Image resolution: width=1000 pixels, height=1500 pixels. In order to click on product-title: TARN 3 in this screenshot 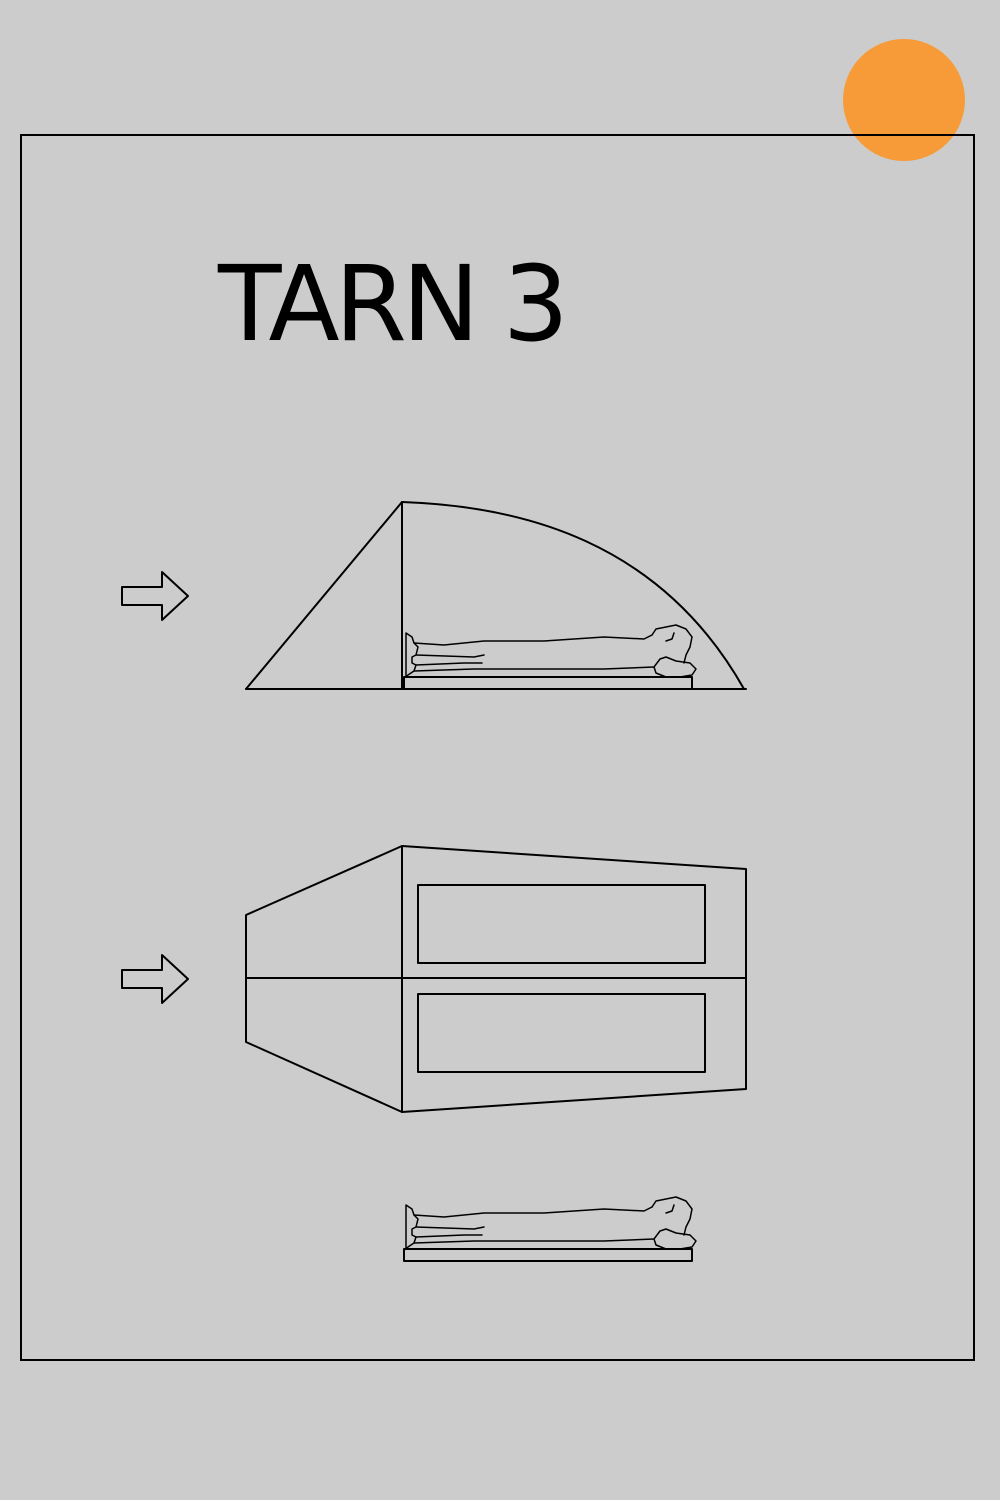, I will do `click(393, 304)`.